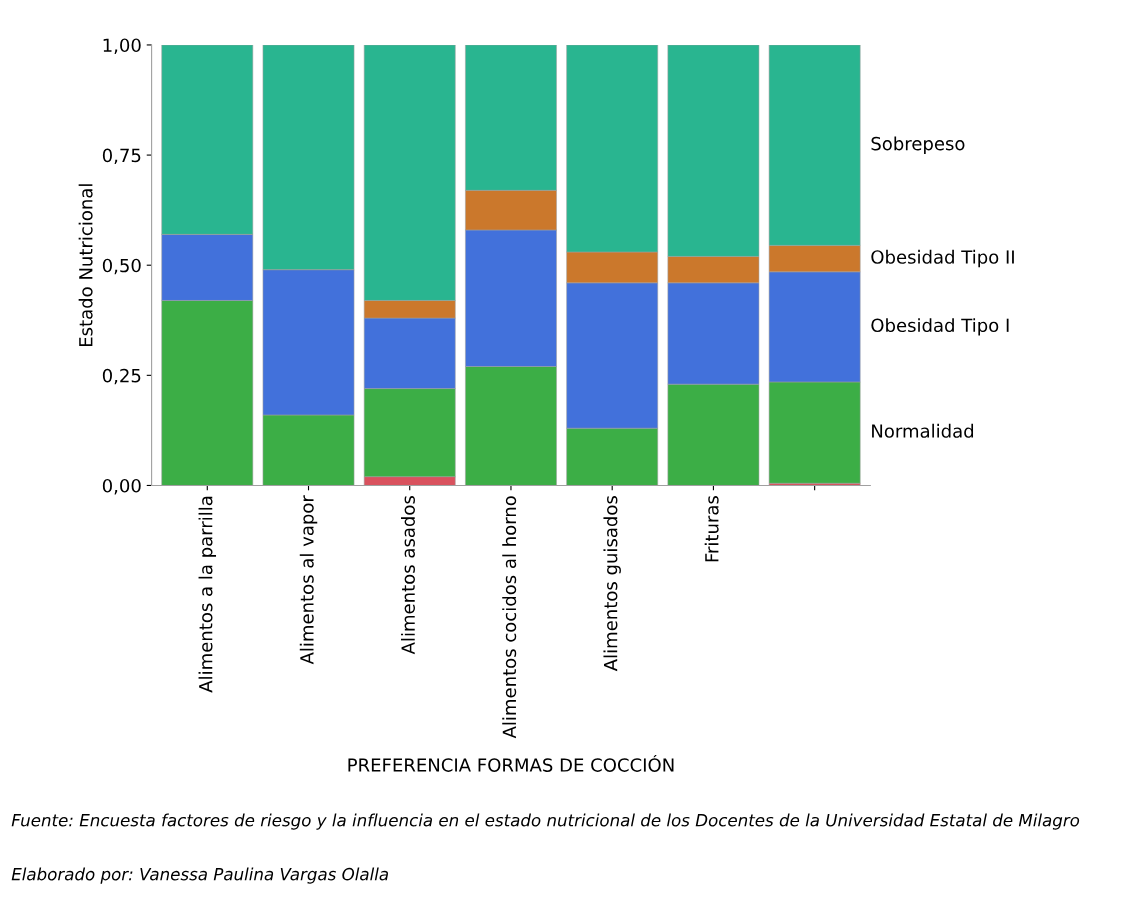 The image size is (1123, 899). Describe the element at coordinates (545, 821) in the screenshot. I see `source-note: Fuente: Encuesta factores de riesgo y la influencia en el estado nutricional de los Docentes de la Universidad Estatal de Milagro` at that location.